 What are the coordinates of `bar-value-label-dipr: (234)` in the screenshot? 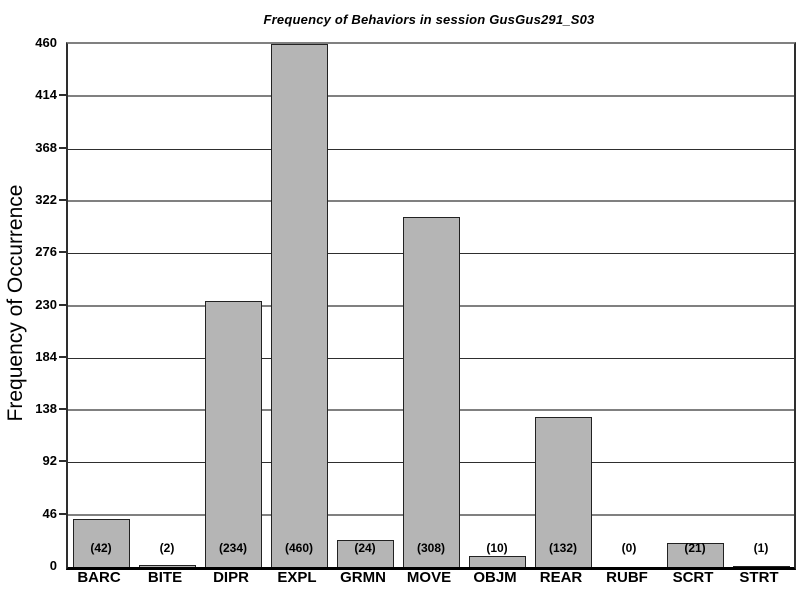 It's located at (232, 548).